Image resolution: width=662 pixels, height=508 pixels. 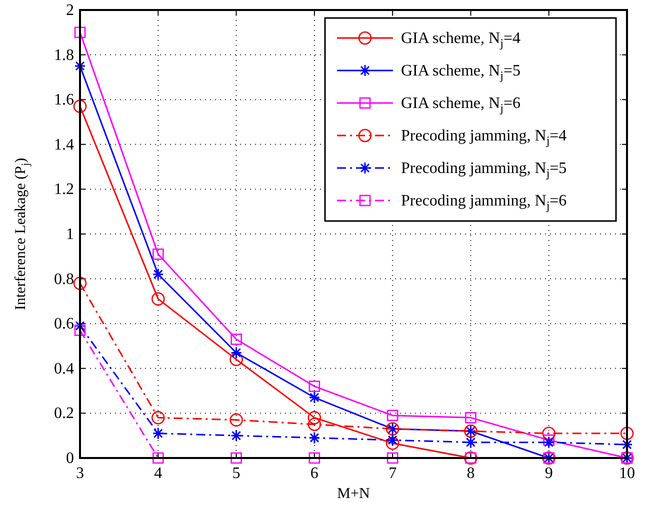 I want to click on x-tick-label: 5, so click(x=236, y=473).